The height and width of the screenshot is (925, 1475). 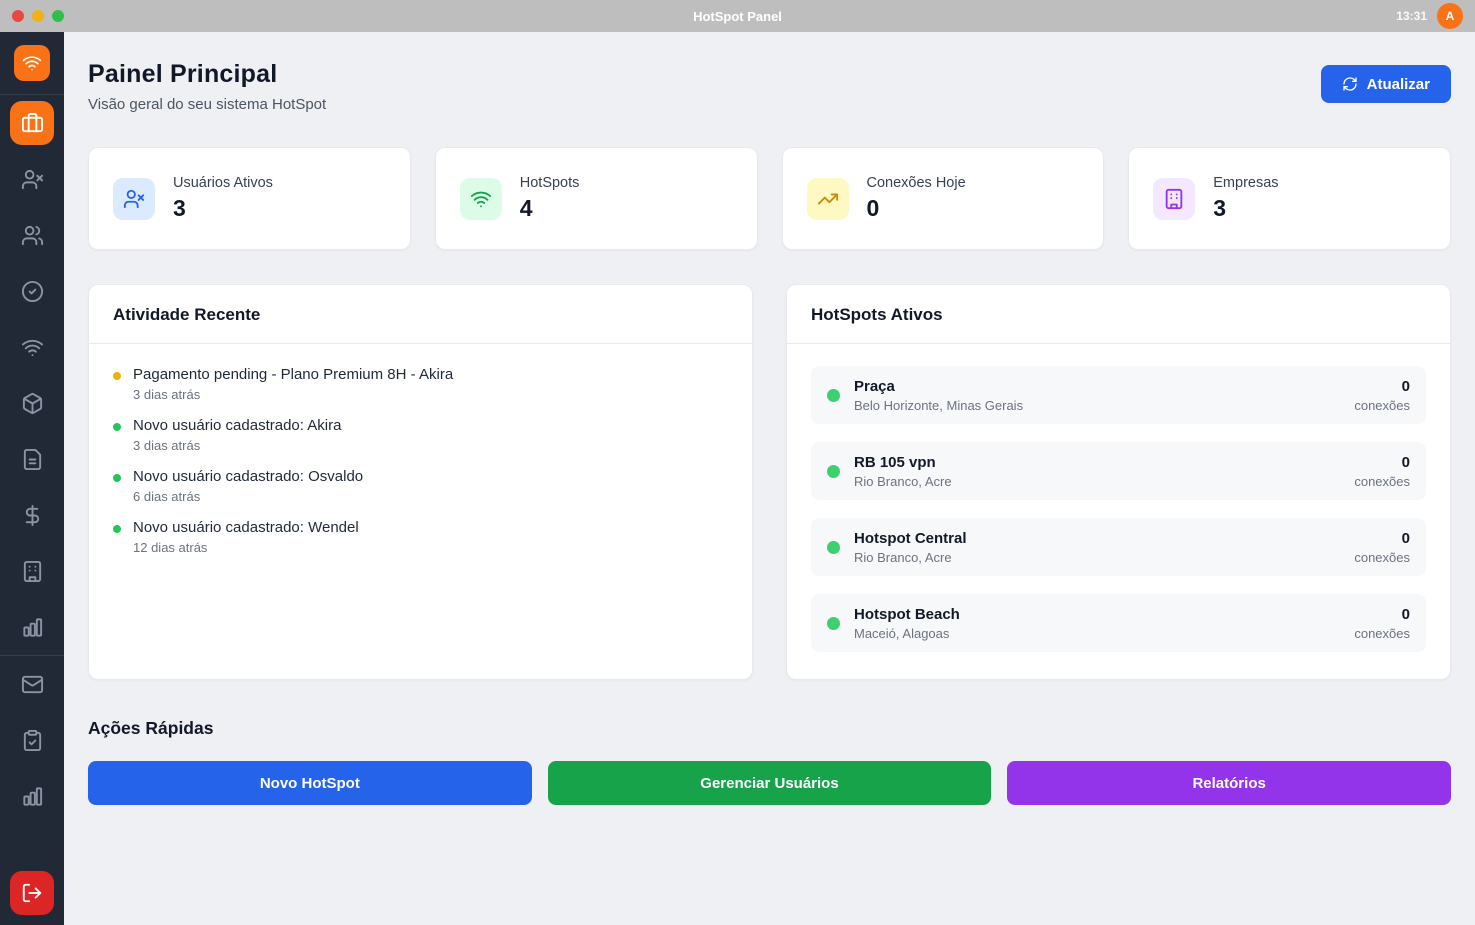 I want to click on panel-header: HotSpots Ativos, so click(x=1118, y=314).